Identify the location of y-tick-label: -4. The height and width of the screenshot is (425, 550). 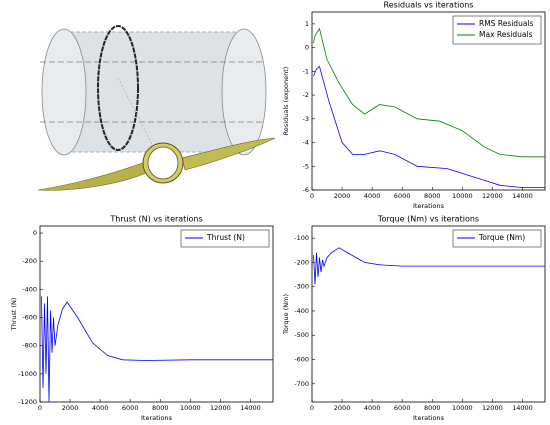
(306, 143).